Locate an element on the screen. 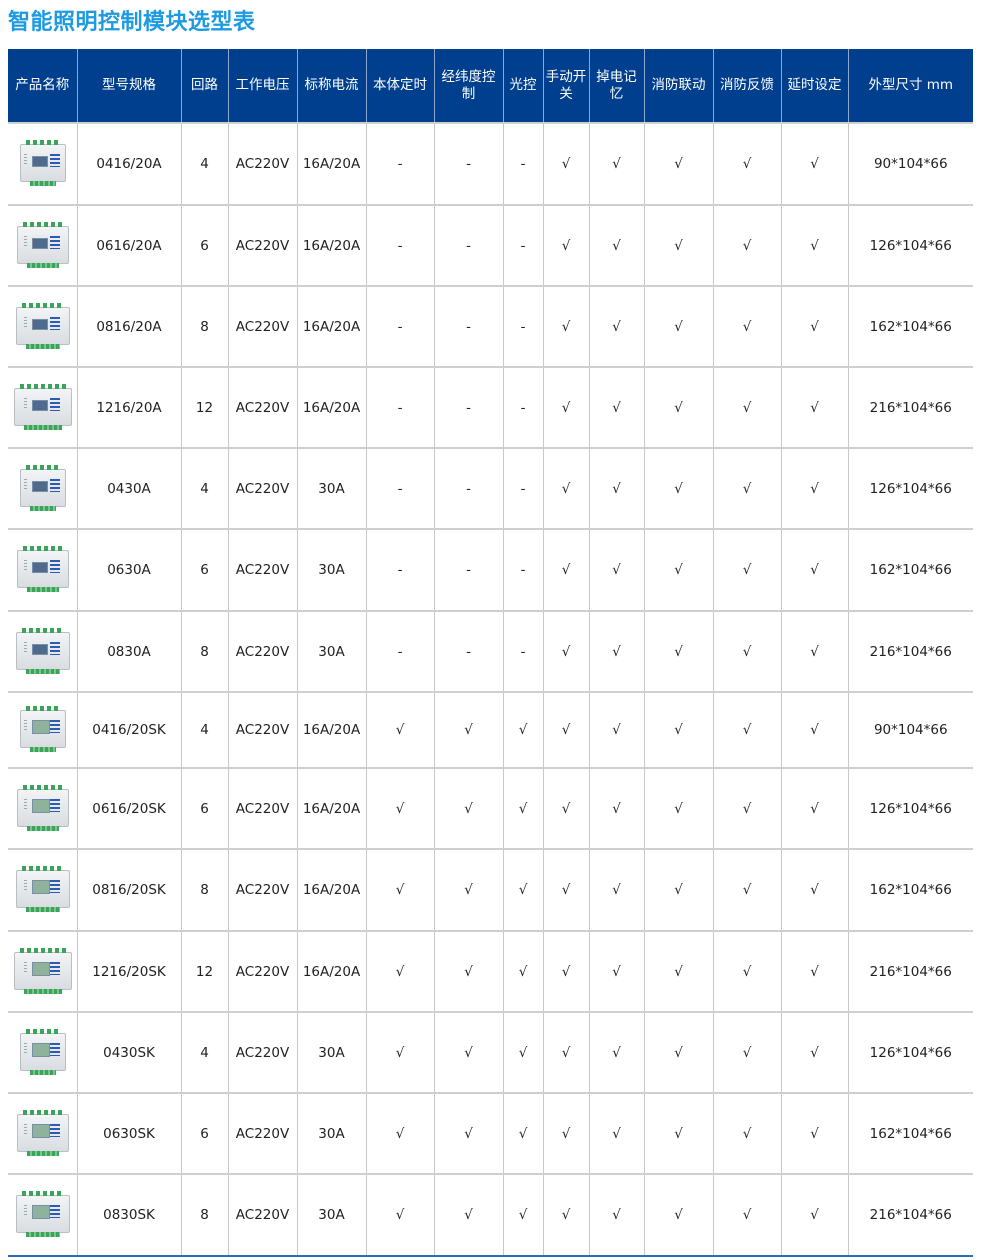 Image resolution: width=984 pixels, height=1260 pixels. column-header: 外型尺寸 mm is located at coordinates (910, 86).